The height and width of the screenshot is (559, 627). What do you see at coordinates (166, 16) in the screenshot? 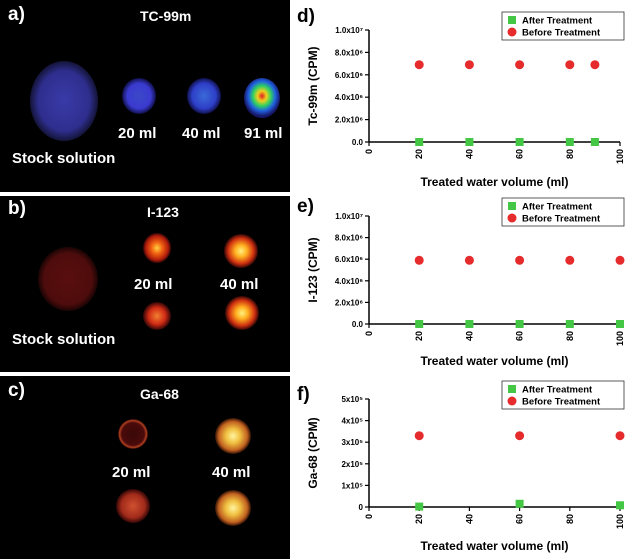
I see `panel-title-a: TC-99m` at bounding box center [166, 16].